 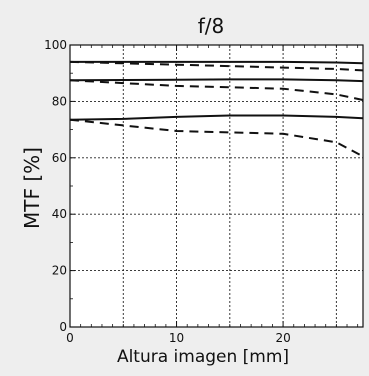 What do you see at coordinates (59, 271) in the screenshot?
I see `y-tick-label: 20` at bounding box center [59, 271].